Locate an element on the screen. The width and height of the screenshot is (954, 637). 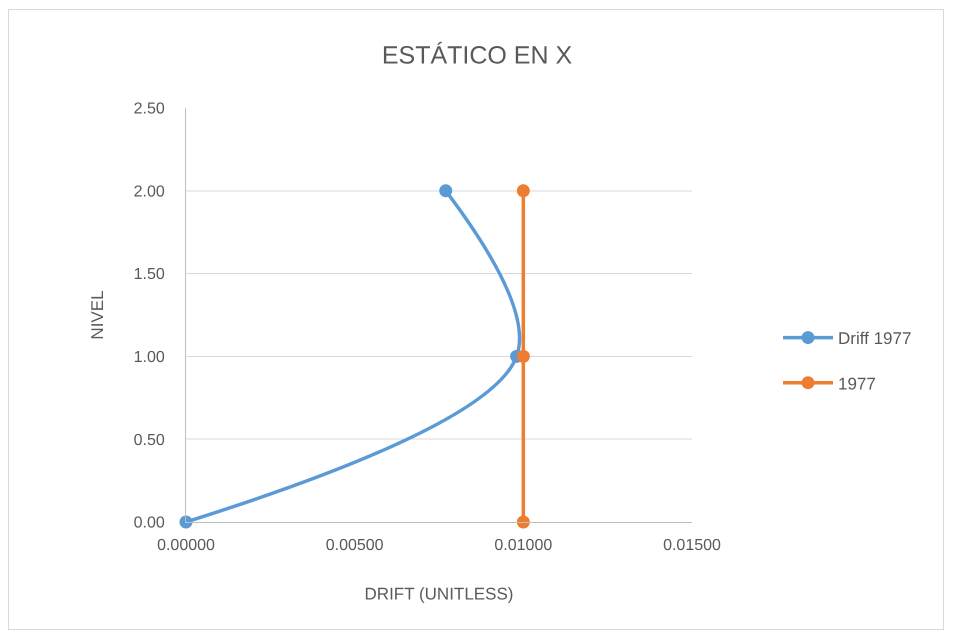
y-tick-label: 0.00 is located at coordinates (149, 523).